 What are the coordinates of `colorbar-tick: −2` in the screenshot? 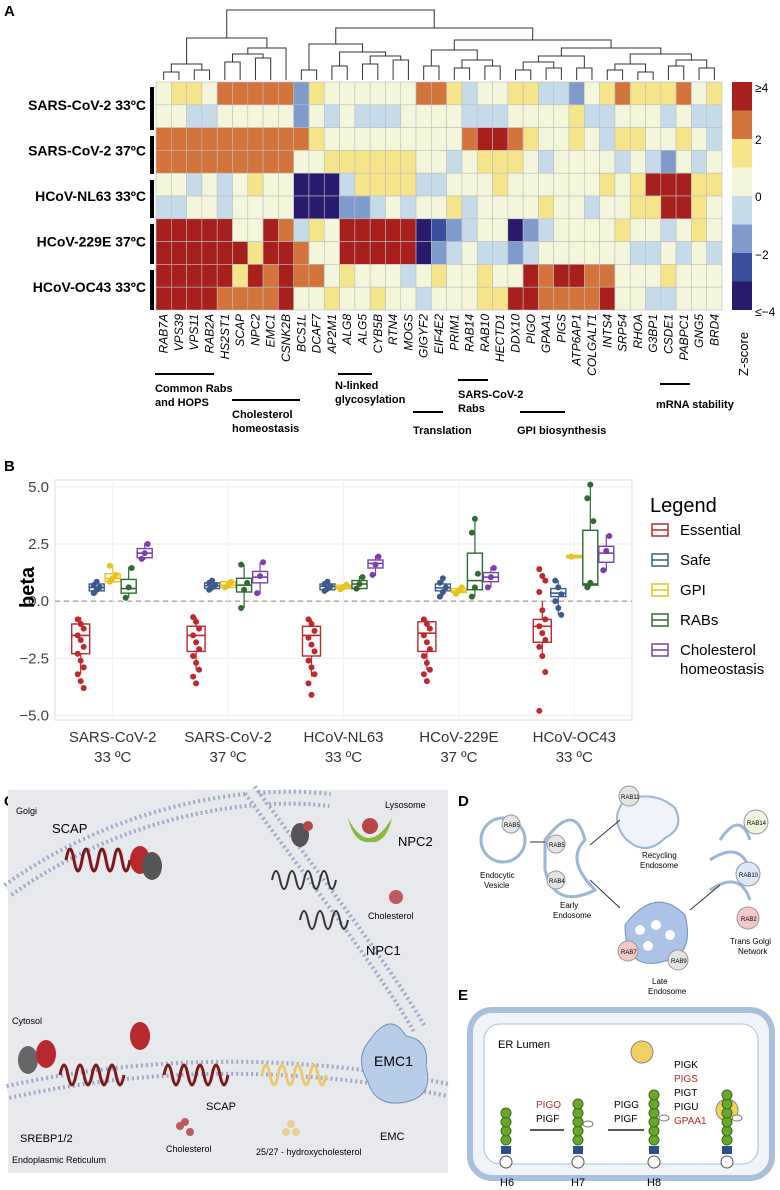 It's located at (762, 255).